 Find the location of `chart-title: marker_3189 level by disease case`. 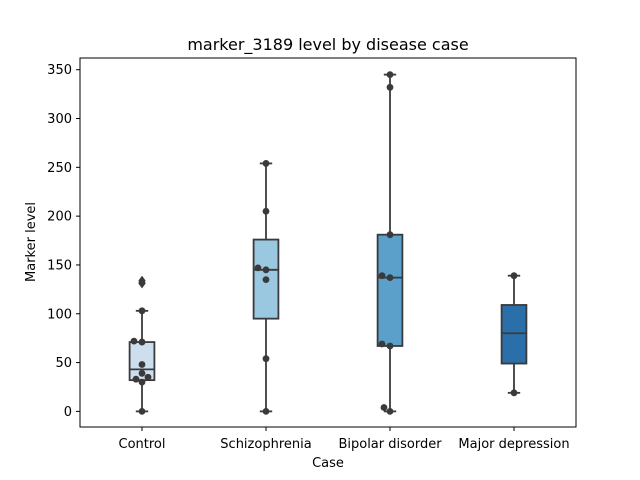

chart-title: marker_3189 level by disease case is located at coordinates (327, 45).